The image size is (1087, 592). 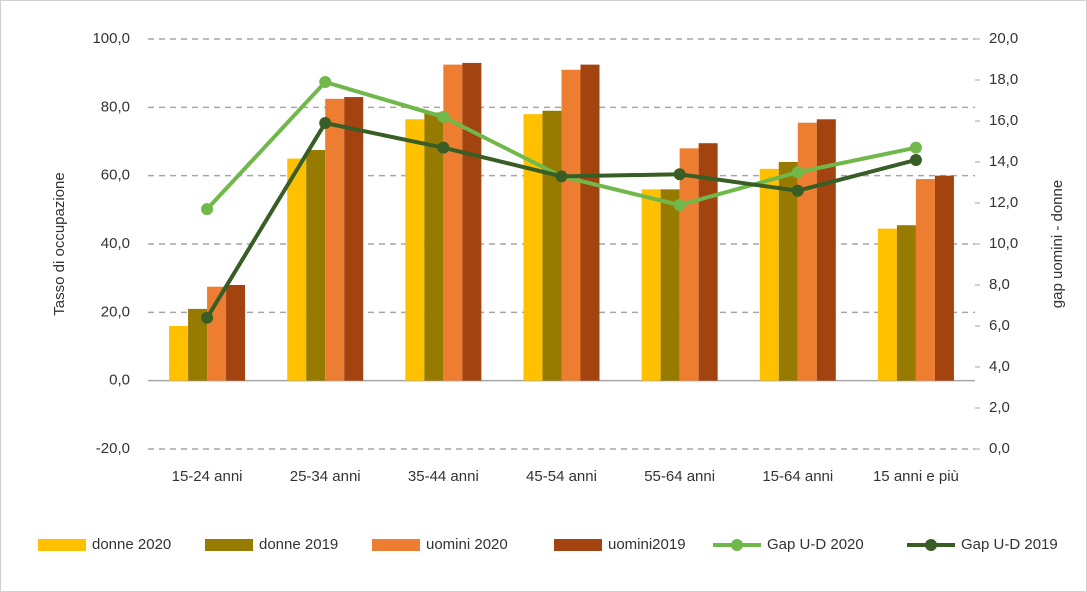 What do you see at coordinates (679, 476) in the screenshot?
I see `x-tick-label: 55-64 anni` at bounding box center [679, 476].